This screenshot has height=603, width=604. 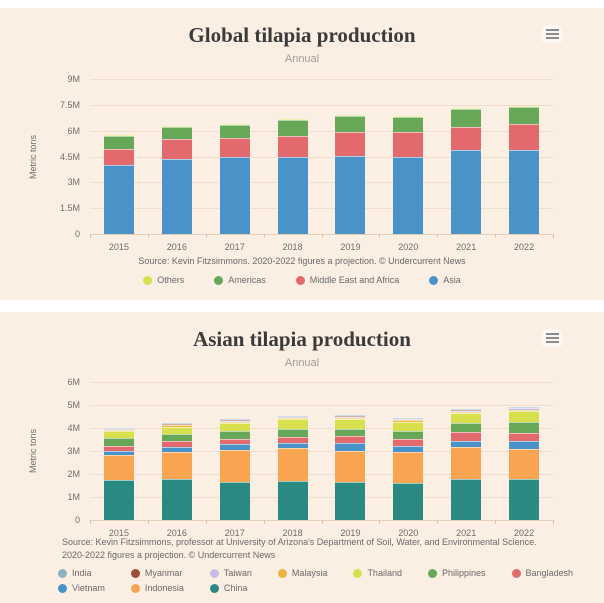 I want to click on bar-segment-vietnam-2017, so click(x=234, y=447).